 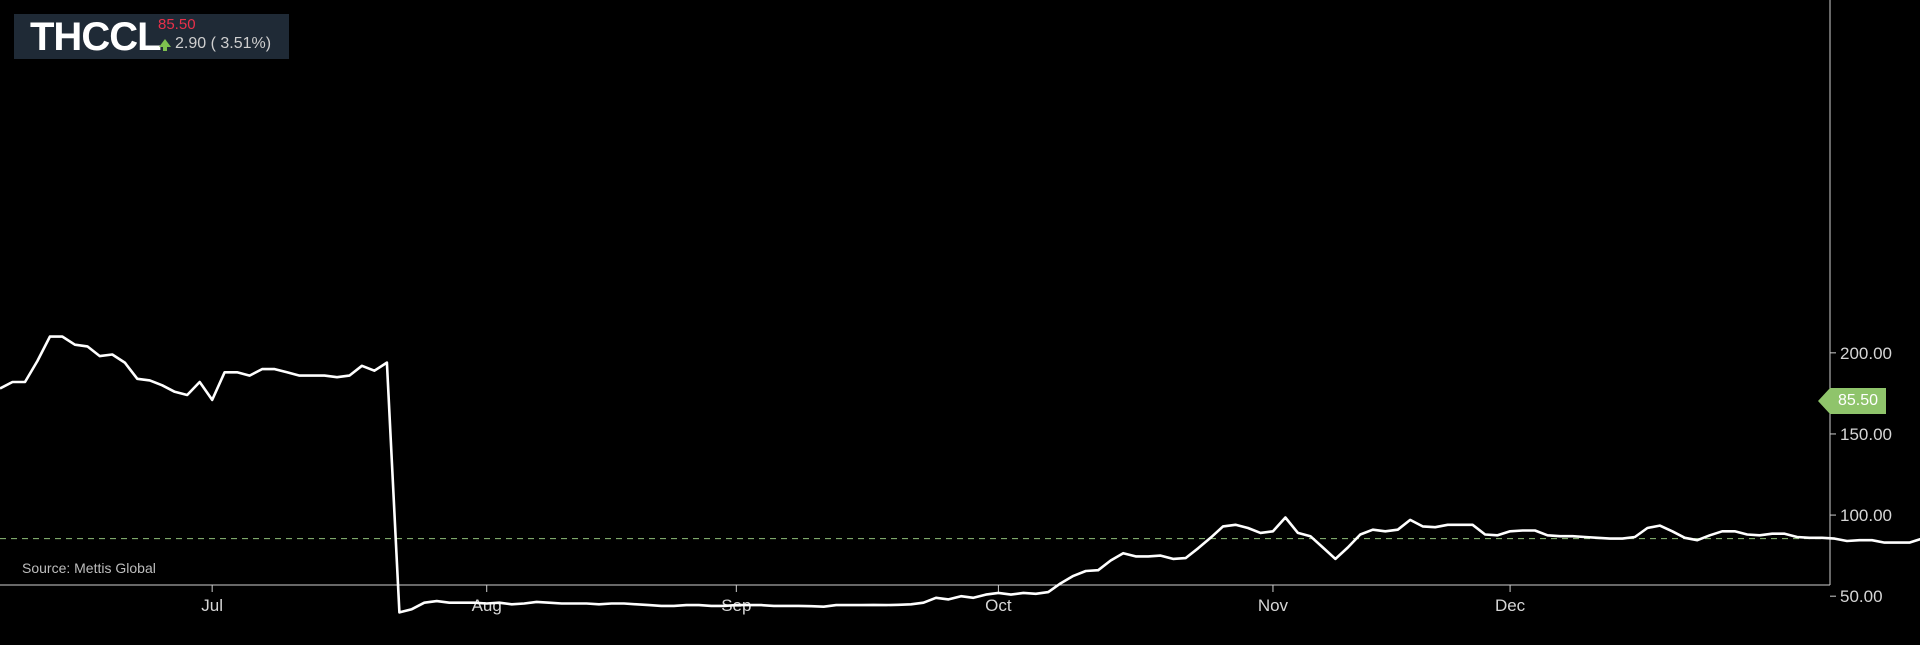 What do you see at coordinates (1273, 605) in the screenshot?
I see `x-tick-label: Nov` at bounding box center [1273, 605].